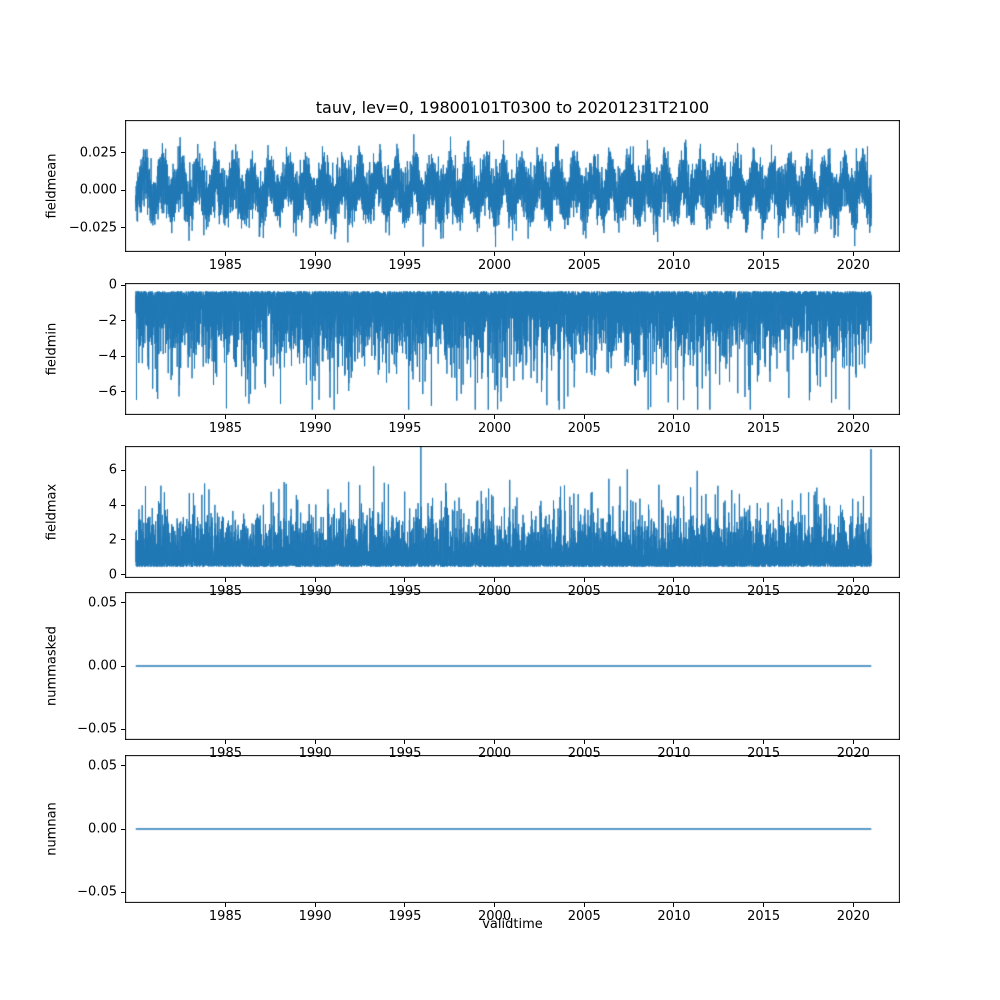 The width and height of the screenshot is (1000, 1000). What do you see at coordinates (112, 540) in the screenshot?
I see `y-tick-label: 2` at bounding box center [112, 540].